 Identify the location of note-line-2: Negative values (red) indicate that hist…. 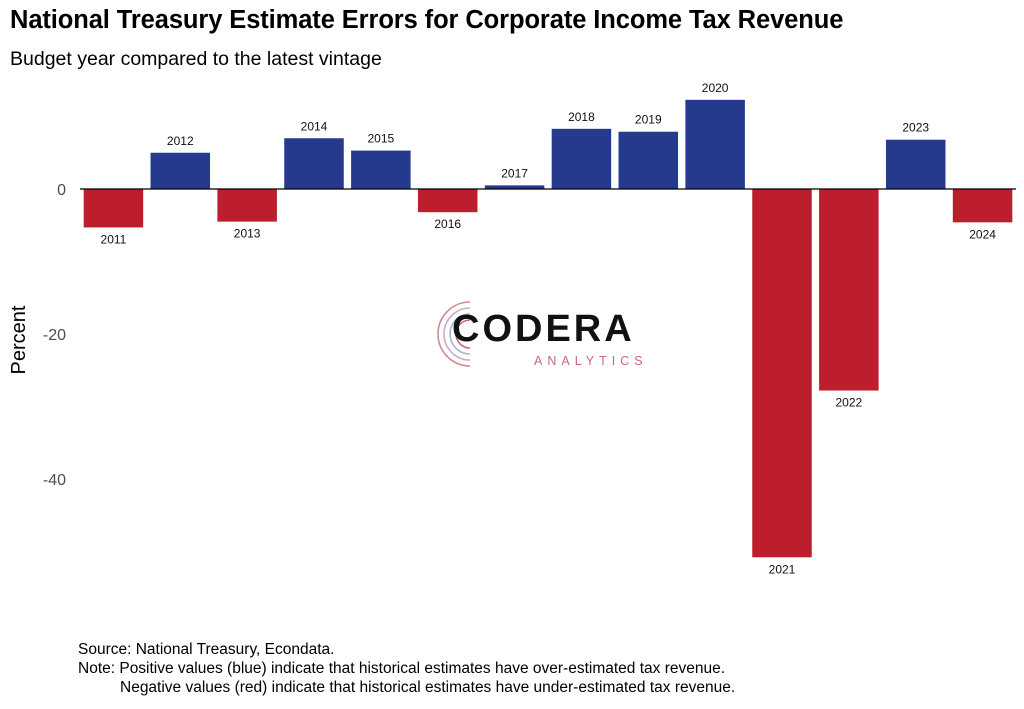
(428, 687).